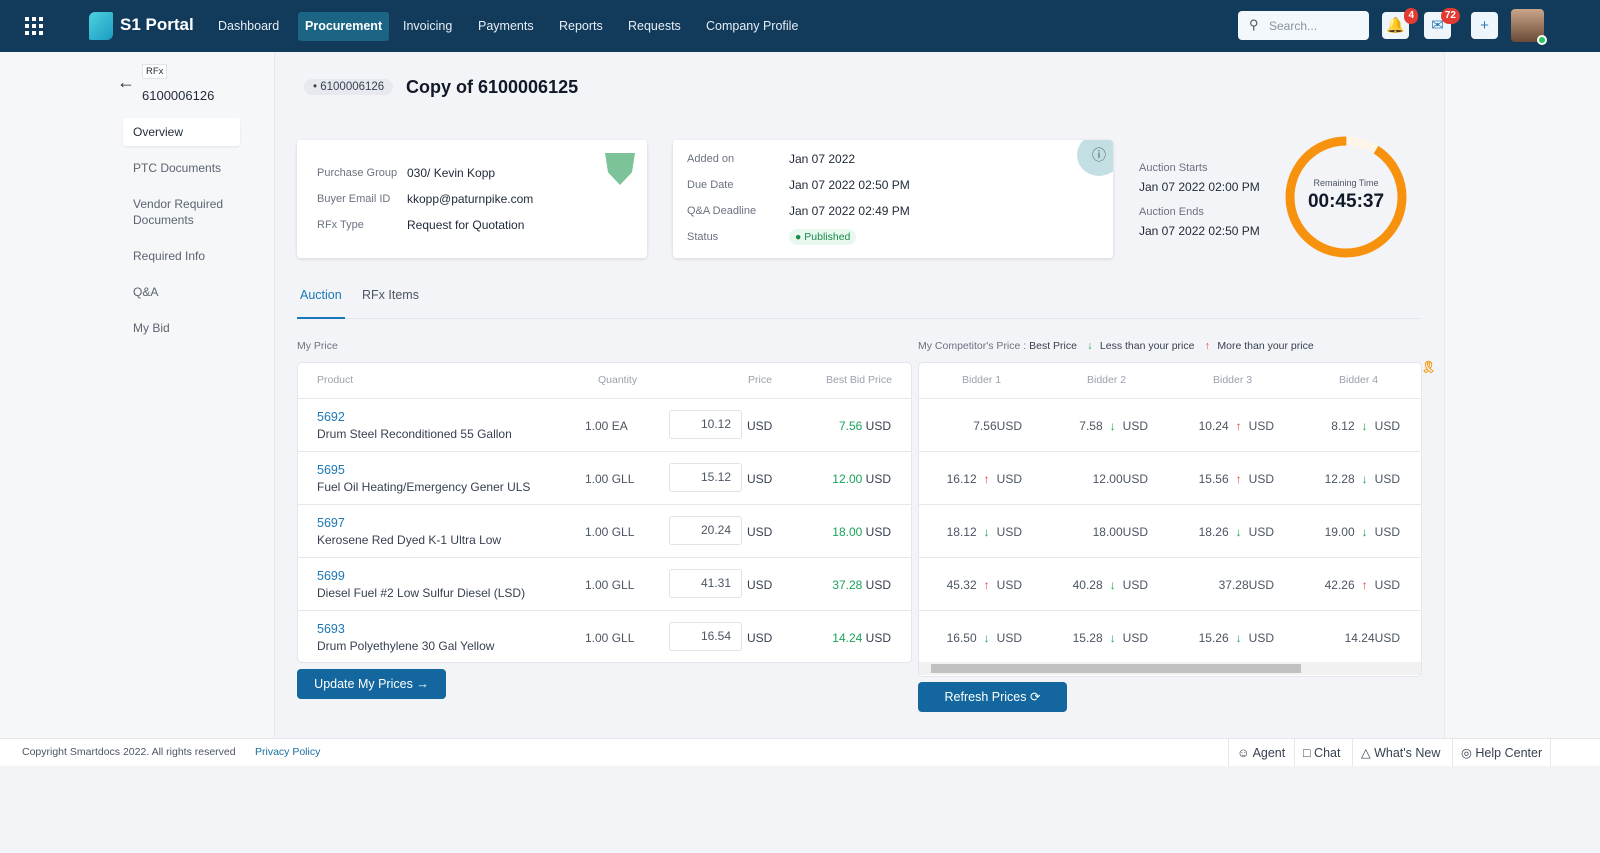  I want to click on col-bidder-2: Bidder 2, so click(1107, 380).